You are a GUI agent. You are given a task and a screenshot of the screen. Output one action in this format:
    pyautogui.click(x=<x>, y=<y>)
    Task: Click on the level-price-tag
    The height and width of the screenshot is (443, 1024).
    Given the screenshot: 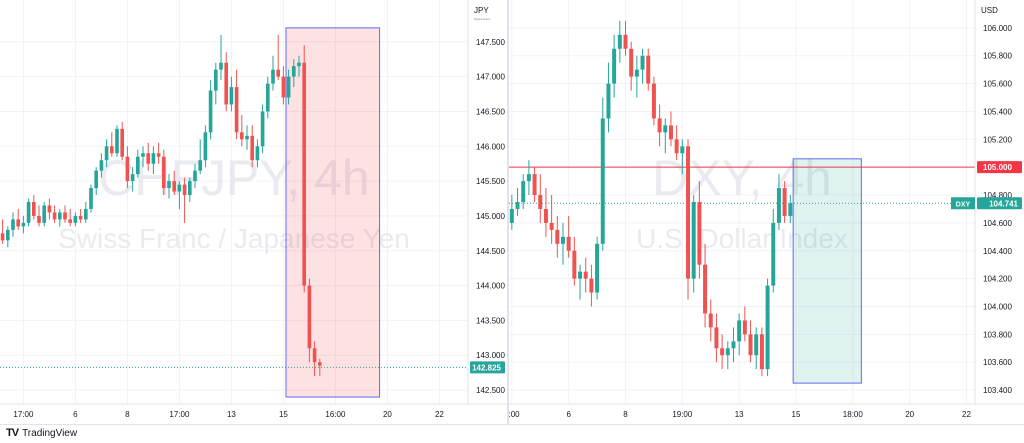 What is the action you would take?
    pyautogui.click(x=999, y=167)
    